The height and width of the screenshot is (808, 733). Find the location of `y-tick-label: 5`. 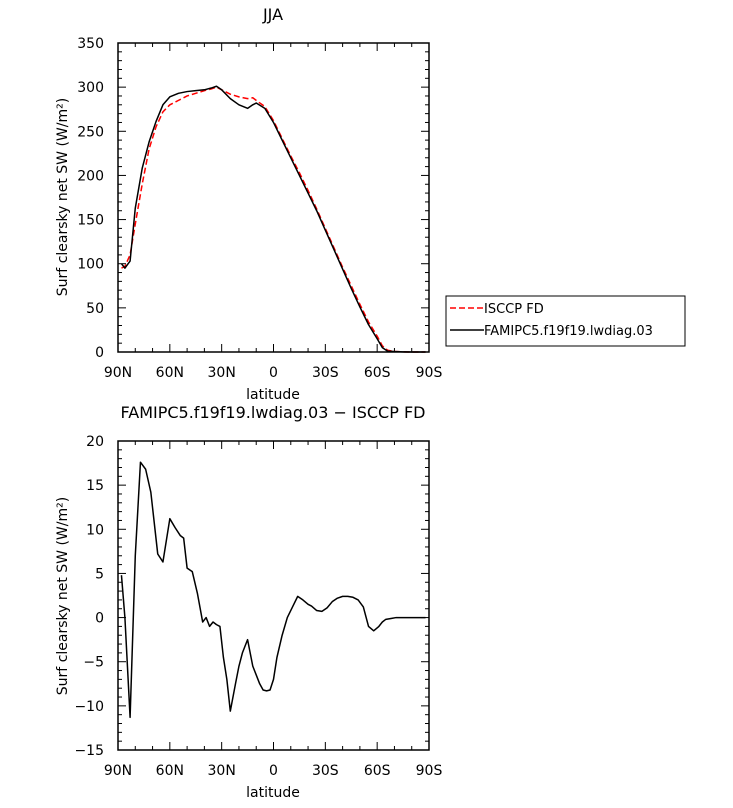

y-tick-label: 5 is located at coordinates (99, 574).